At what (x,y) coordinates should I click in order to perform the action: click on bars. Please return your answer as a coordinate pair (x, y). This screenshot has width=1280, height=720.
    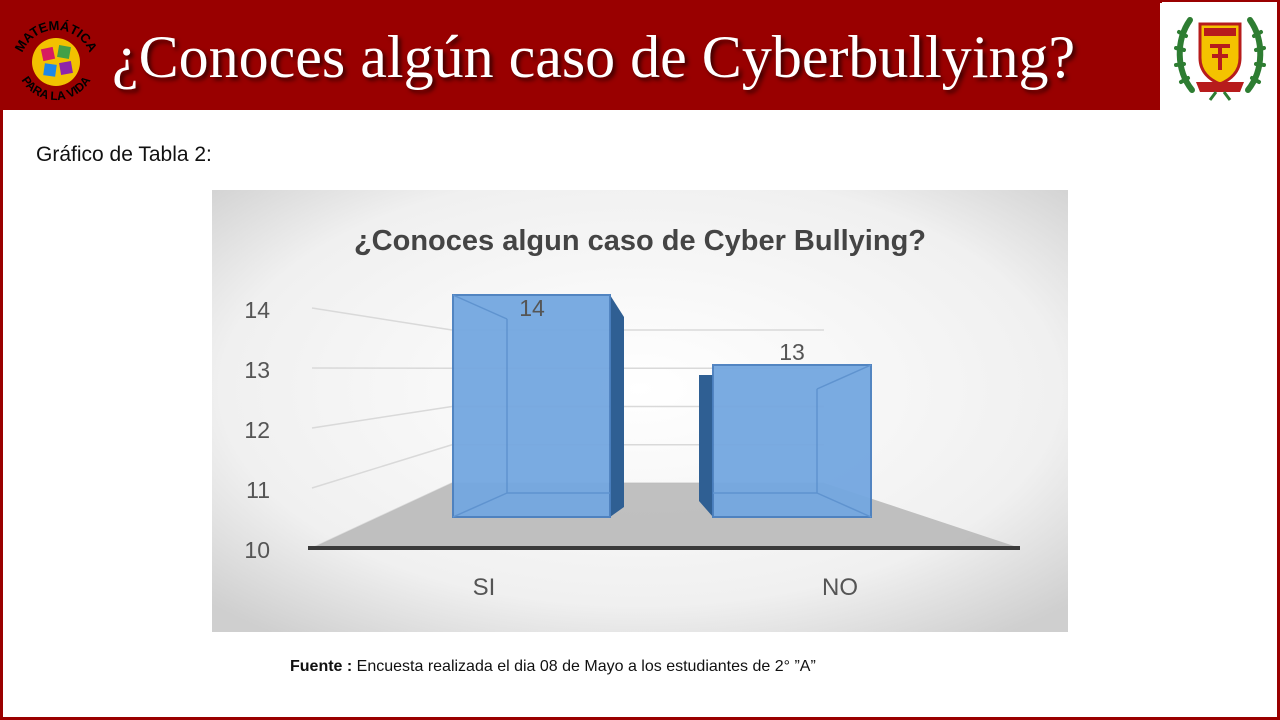
    Looking at the image, I should click on (662, 406).